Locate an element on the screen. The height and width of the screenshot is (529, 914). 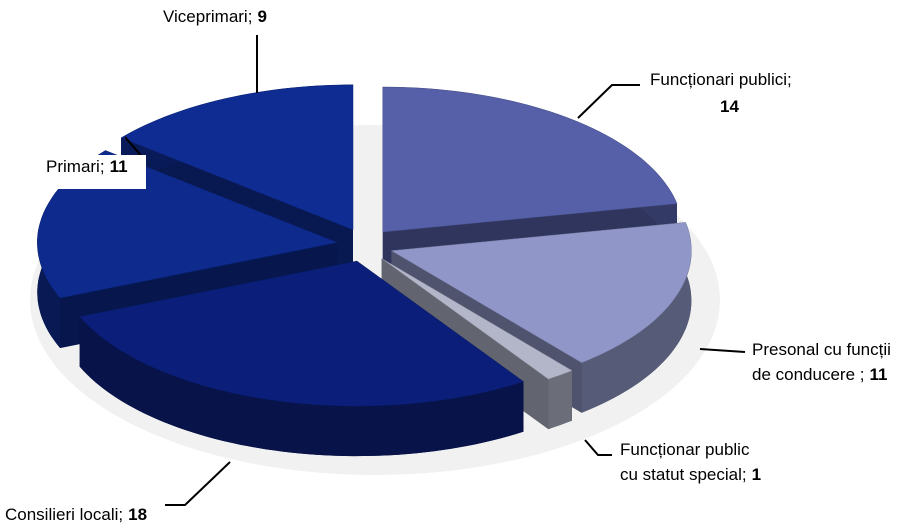
data-label: Viceprimari; is located at coordinates (207, 16).